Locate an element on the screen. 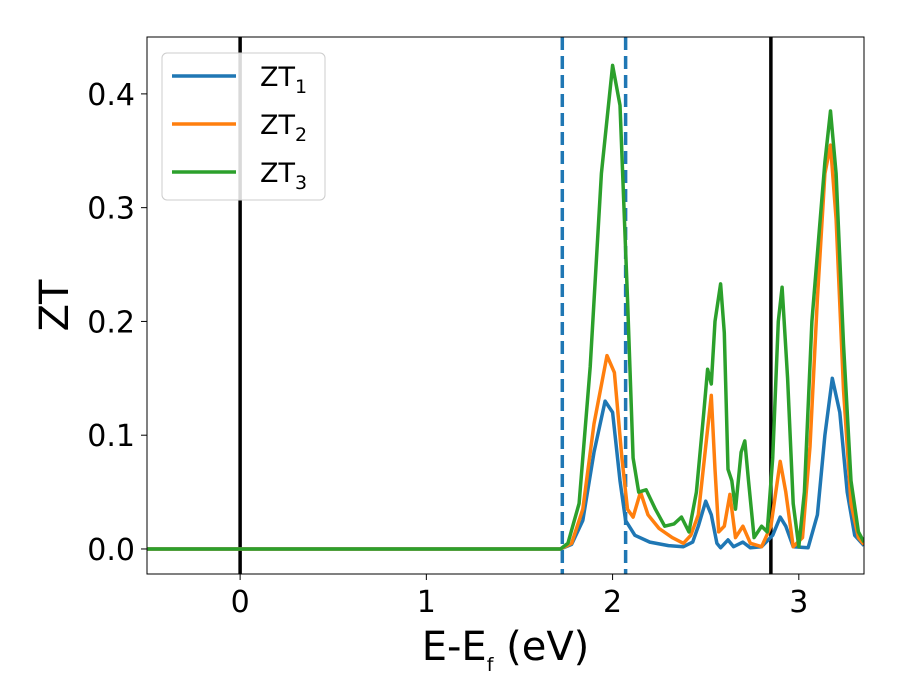 The height and width of the screenshot is (700, 900). legend-label-zt2: ZT2 is located at coordinates (283, 128).